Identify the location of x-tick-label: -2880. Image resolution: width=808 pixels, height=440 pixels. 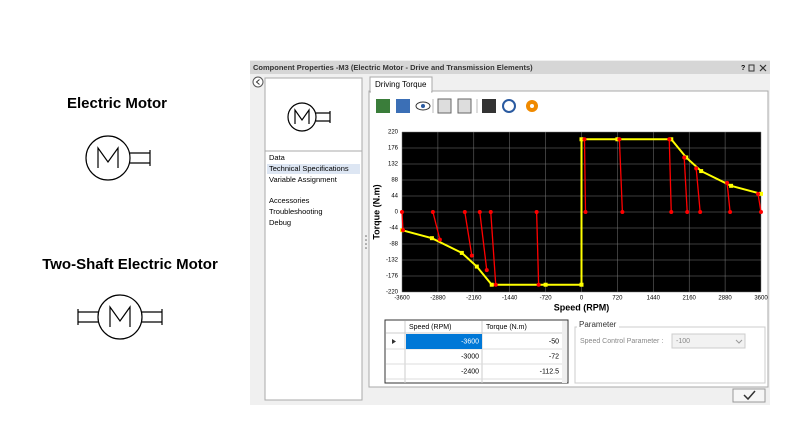
(438, 299).